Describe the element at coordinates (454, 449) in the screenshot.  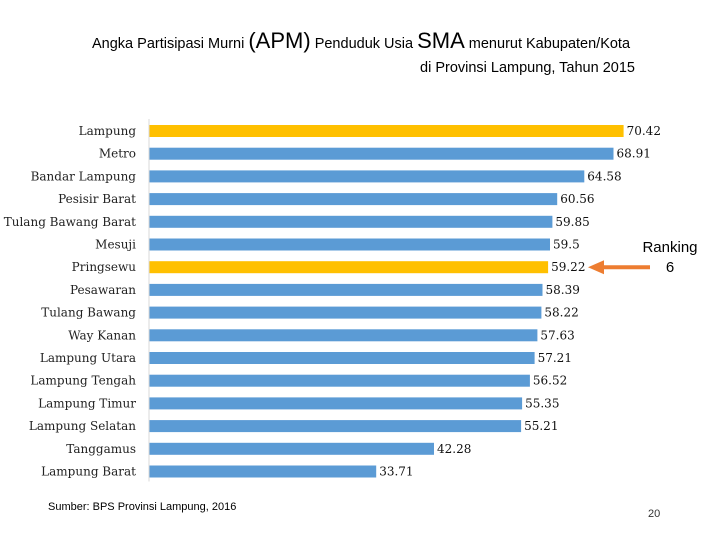
I see `value-label-tanggamus: 42.28` at that location.